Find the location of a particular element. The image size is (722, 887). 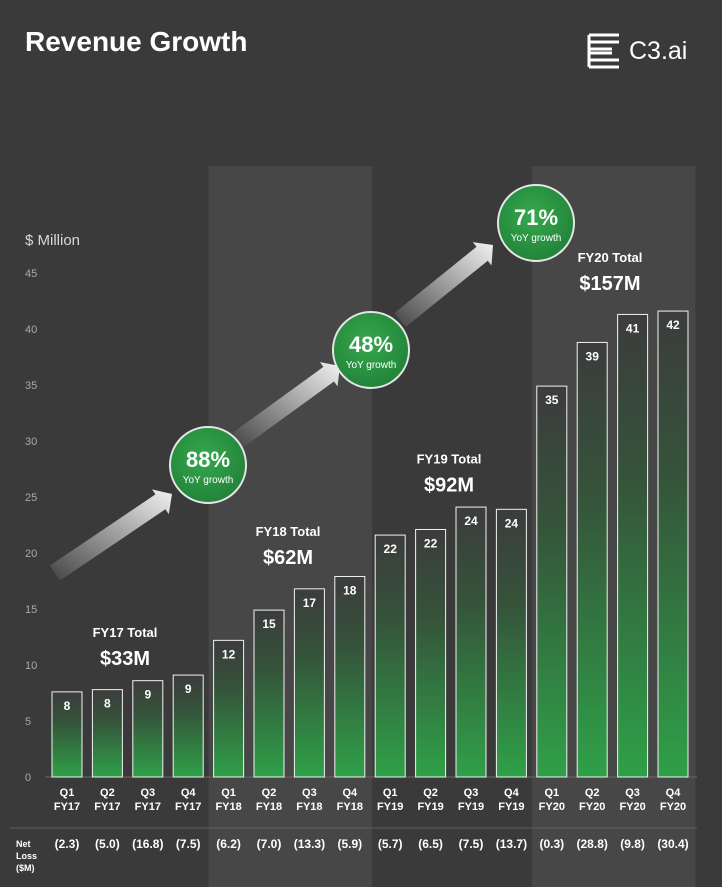

net-loss-value: (13.3) is located at coordinates (309, 844).